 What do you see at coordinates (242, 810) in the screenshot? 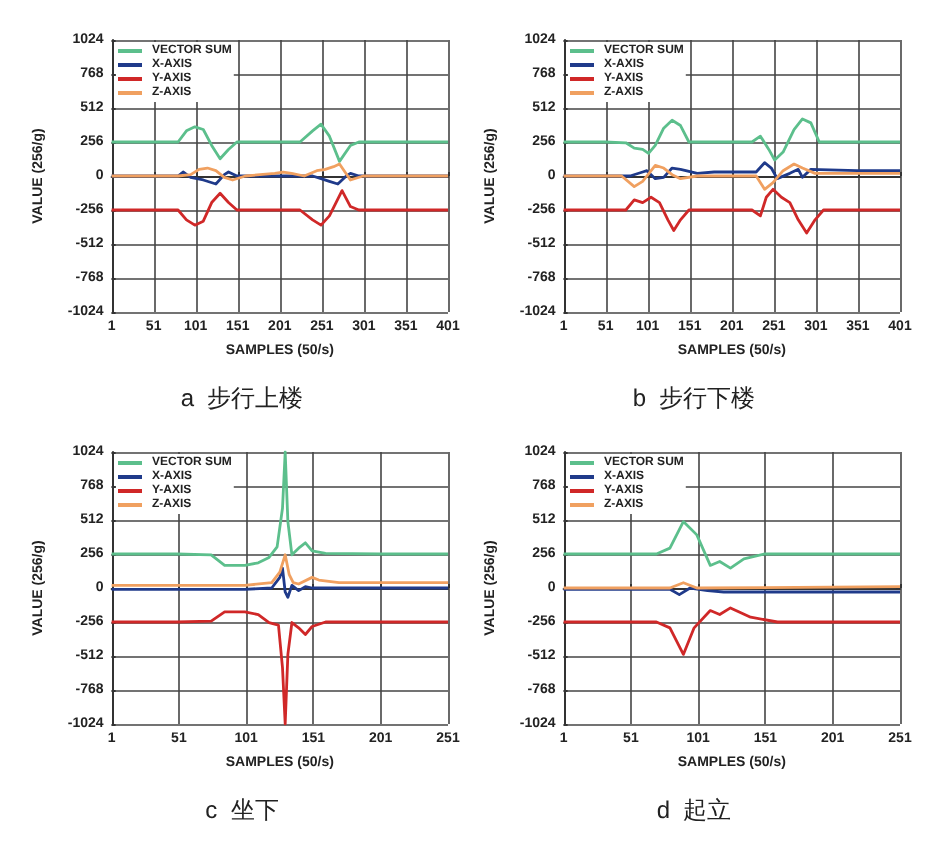
I see `text: c 坐下` at bounding box center [242, 810].